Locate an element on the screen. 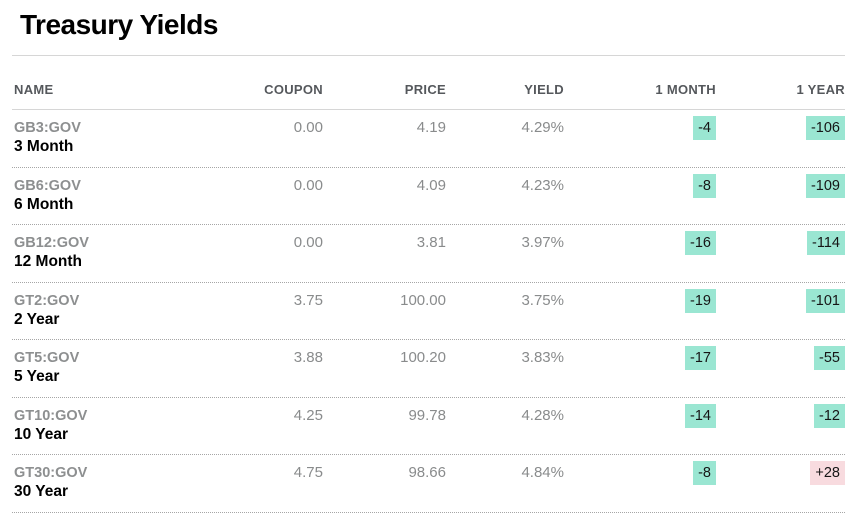 Image resolution: width=853 pixels, height=519 pixels. yield-value: 3.97% is located at coordinates (542, 242).